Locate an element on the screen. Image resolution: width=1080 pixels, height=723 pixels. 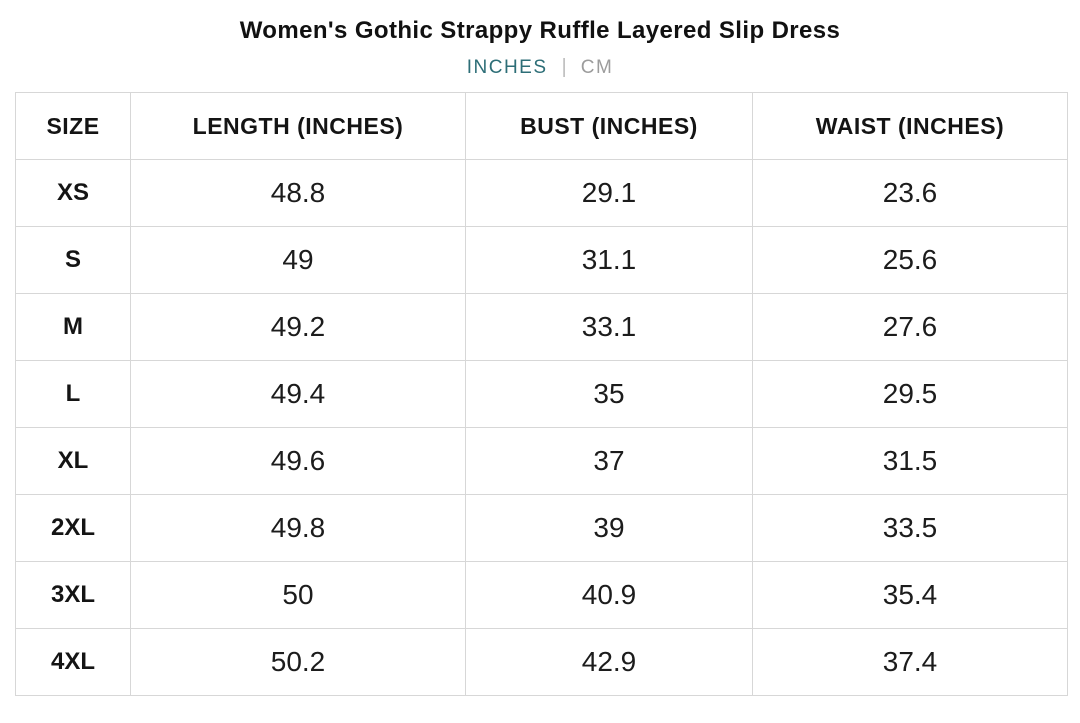
length-value: 49.4 is located at coordinates (298, 394).